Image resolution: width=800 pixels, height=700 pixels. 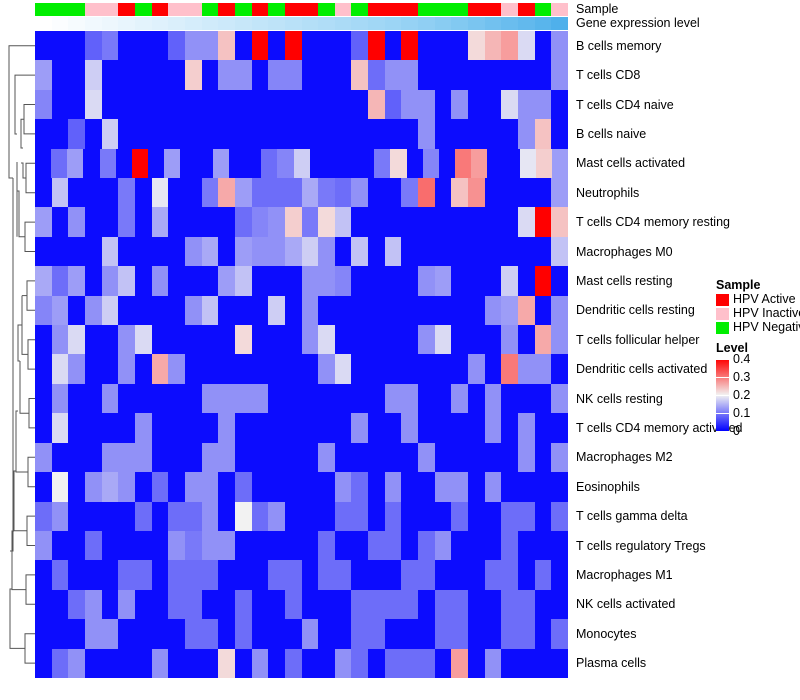 I want to click on row-label: T cells gamma delta, so click(x=632, y=516).